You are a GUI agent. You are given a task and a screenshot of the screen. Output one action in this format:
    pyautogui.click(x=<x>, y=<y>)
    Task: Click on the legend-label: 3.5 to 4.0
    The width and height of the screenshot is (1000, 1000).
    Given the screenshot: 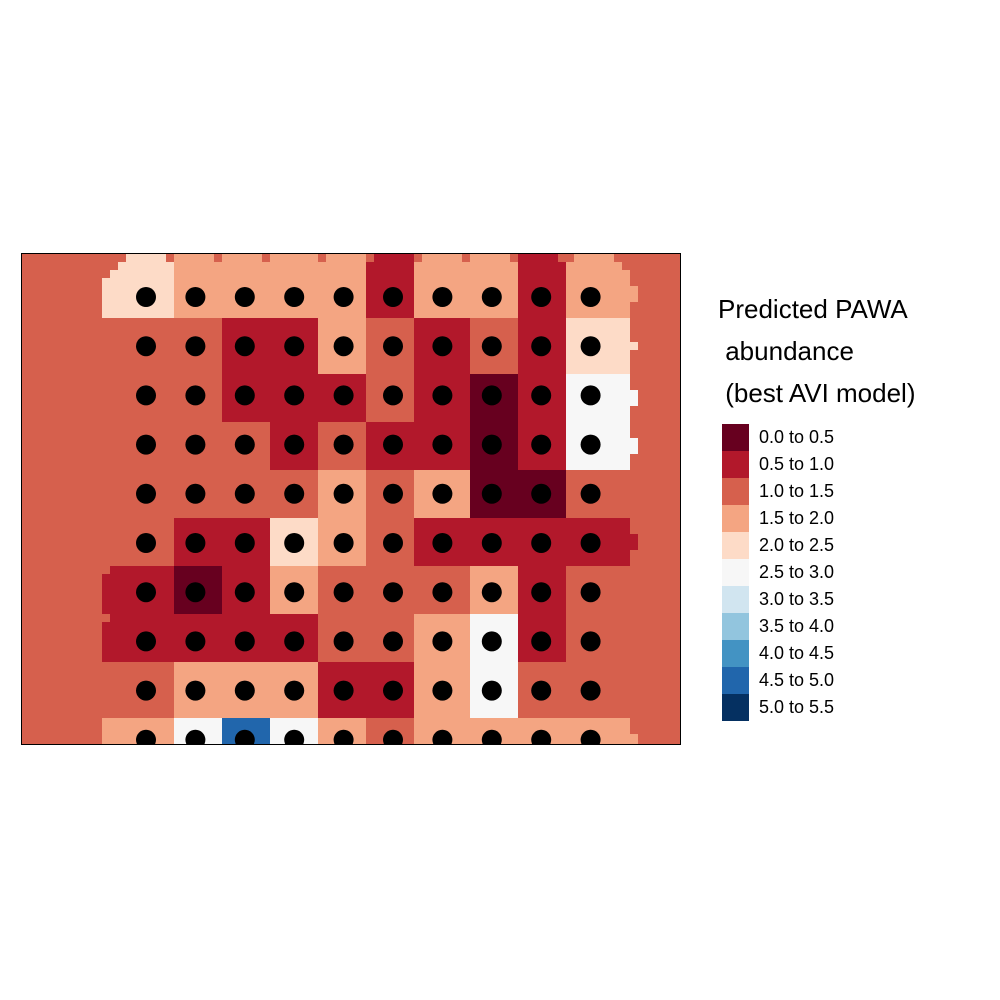 What is the action you would take?
    pyautogui.click(x=797, y=626)
    